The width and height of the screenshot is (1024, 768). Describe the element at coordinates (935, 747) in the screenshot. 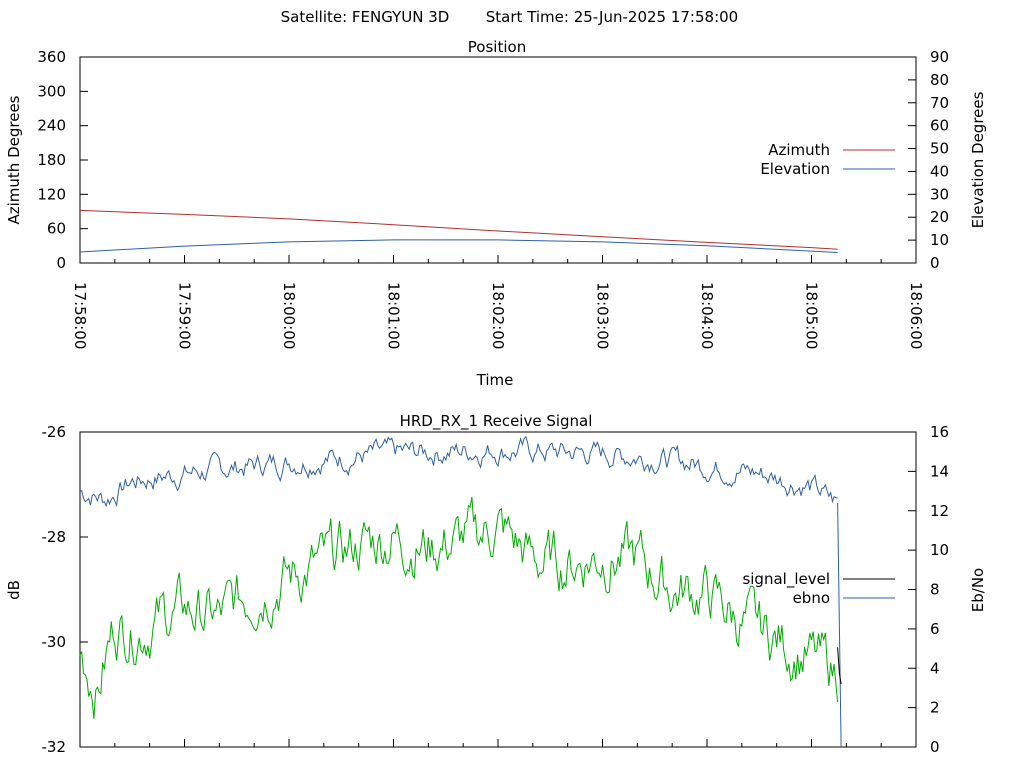

I see `ebno-tick-label: 0` at that location.